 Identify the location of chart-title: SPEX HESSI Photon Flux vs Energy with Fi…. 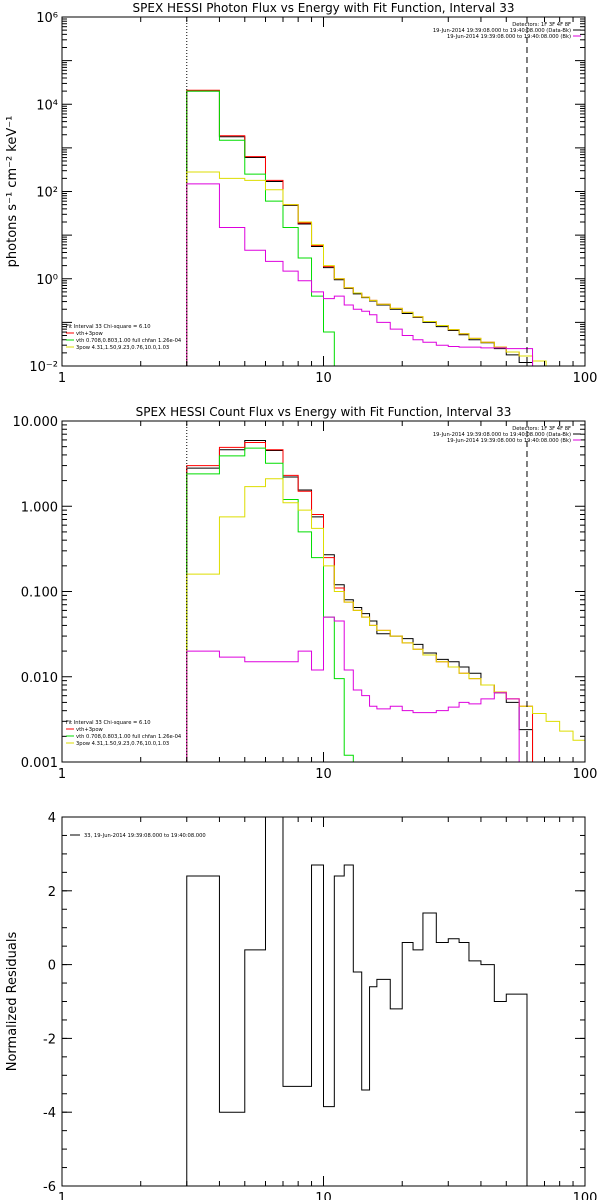
(324, 8).